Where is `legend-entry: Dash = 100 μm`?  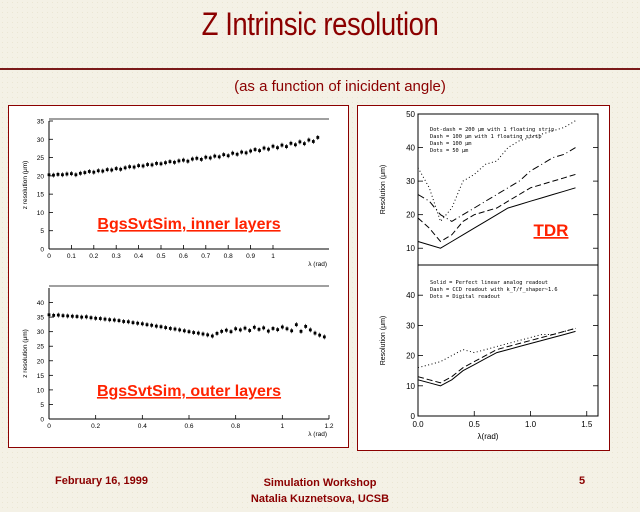 legend-entry: Dash = 100 μm is located at coordinates (450, 144).